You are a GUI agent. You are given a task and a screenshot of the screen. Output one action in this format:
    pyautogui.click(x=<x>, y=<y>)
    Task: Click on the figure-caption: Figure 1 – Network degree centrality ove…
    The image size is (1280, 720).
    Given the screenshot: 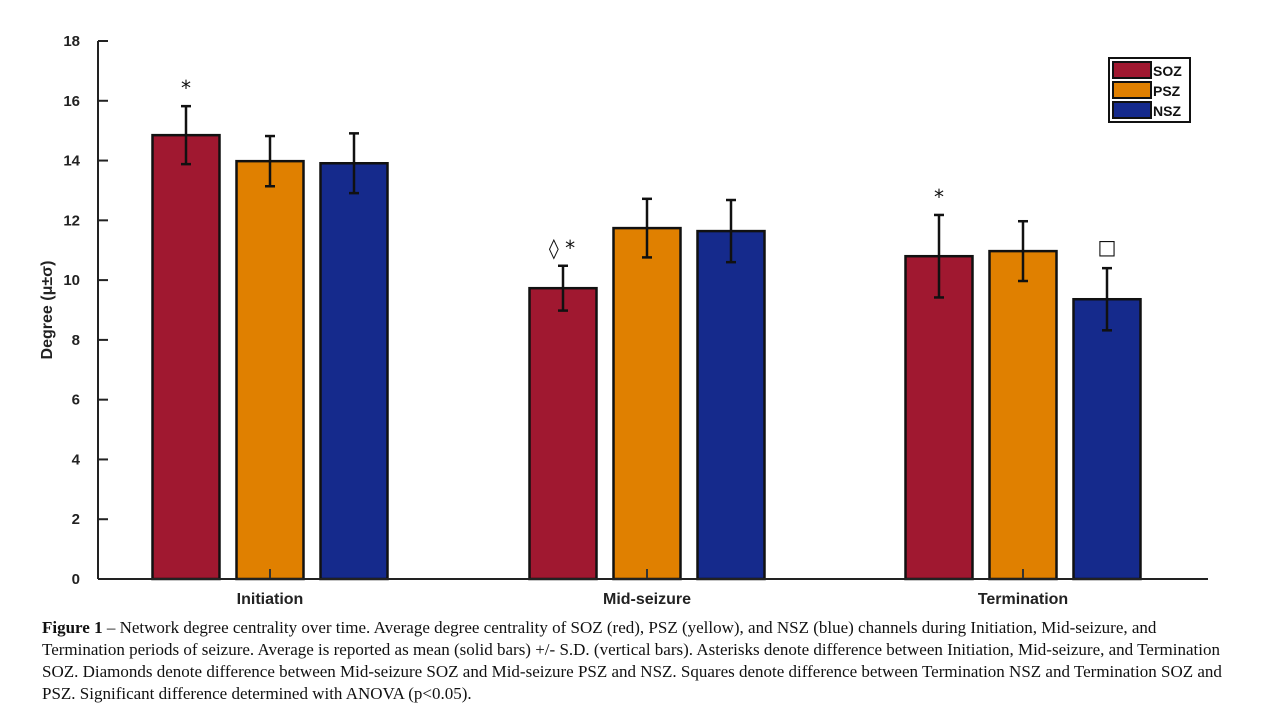 What is the action you would take?
    pyautogui.click(x=642, y=661)
    